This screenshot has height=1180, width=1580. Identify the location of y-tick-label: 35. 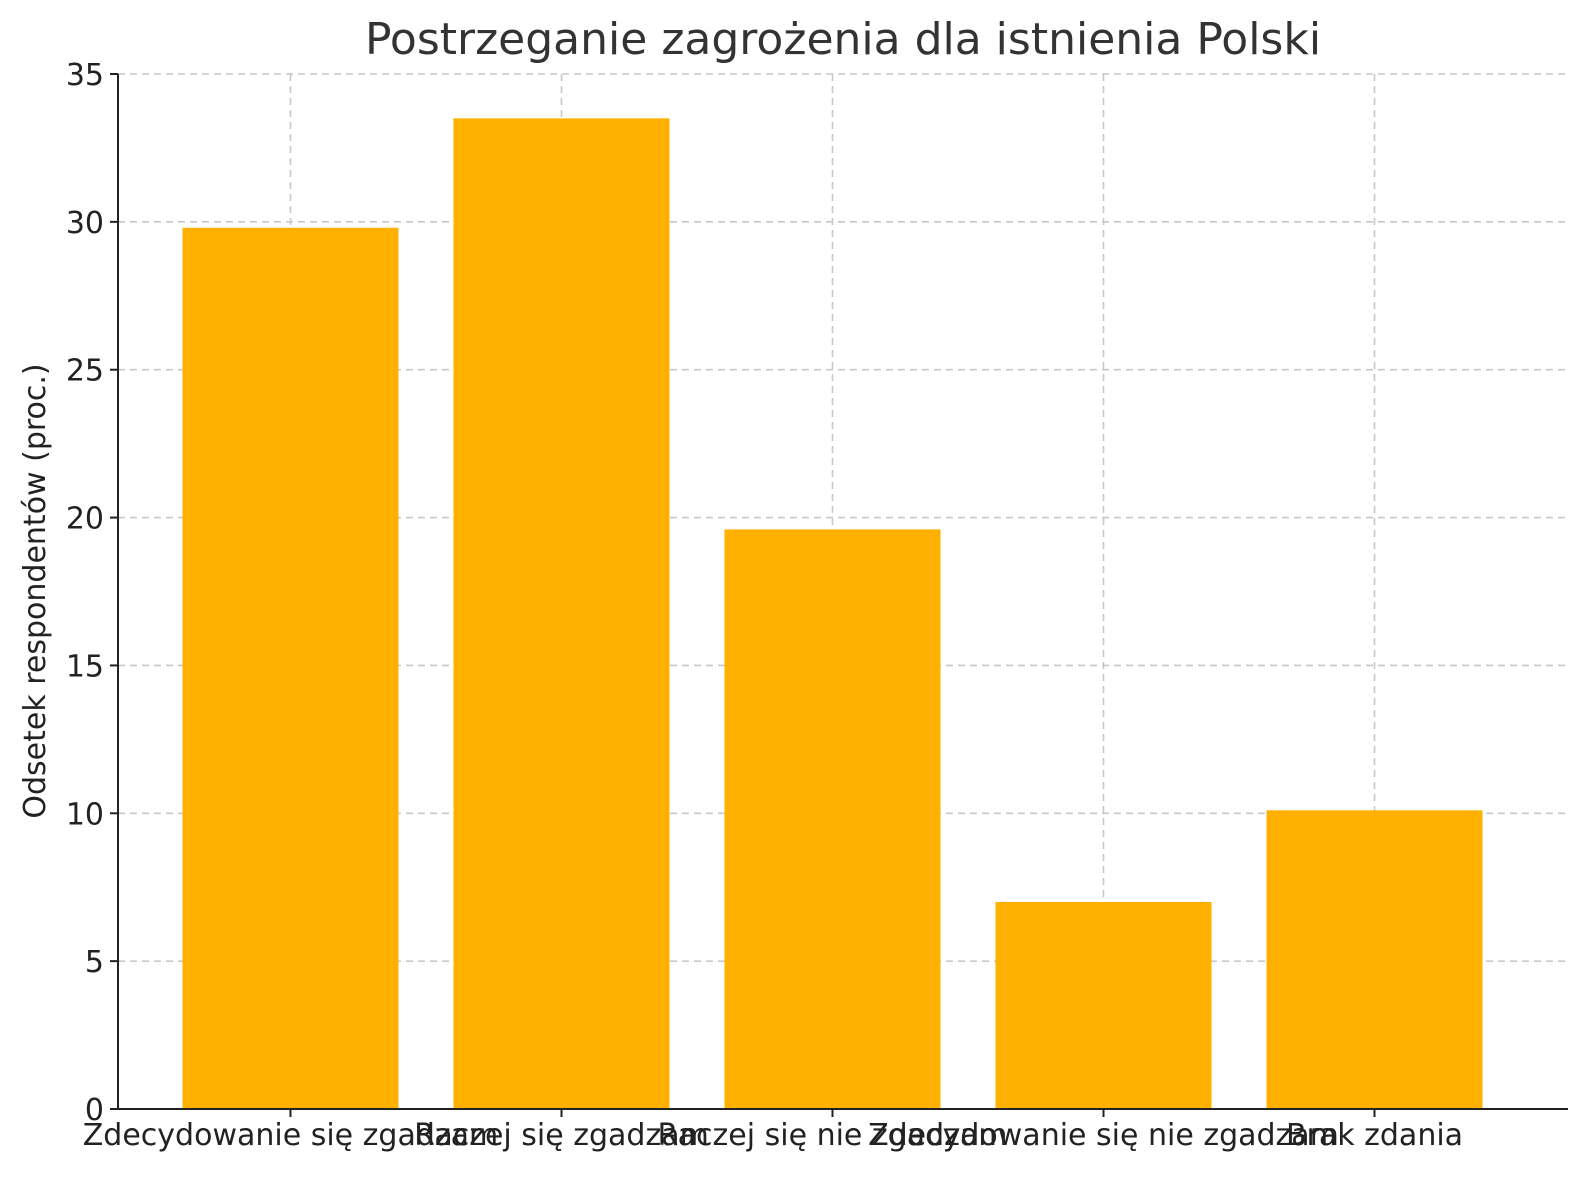
(85, 75).